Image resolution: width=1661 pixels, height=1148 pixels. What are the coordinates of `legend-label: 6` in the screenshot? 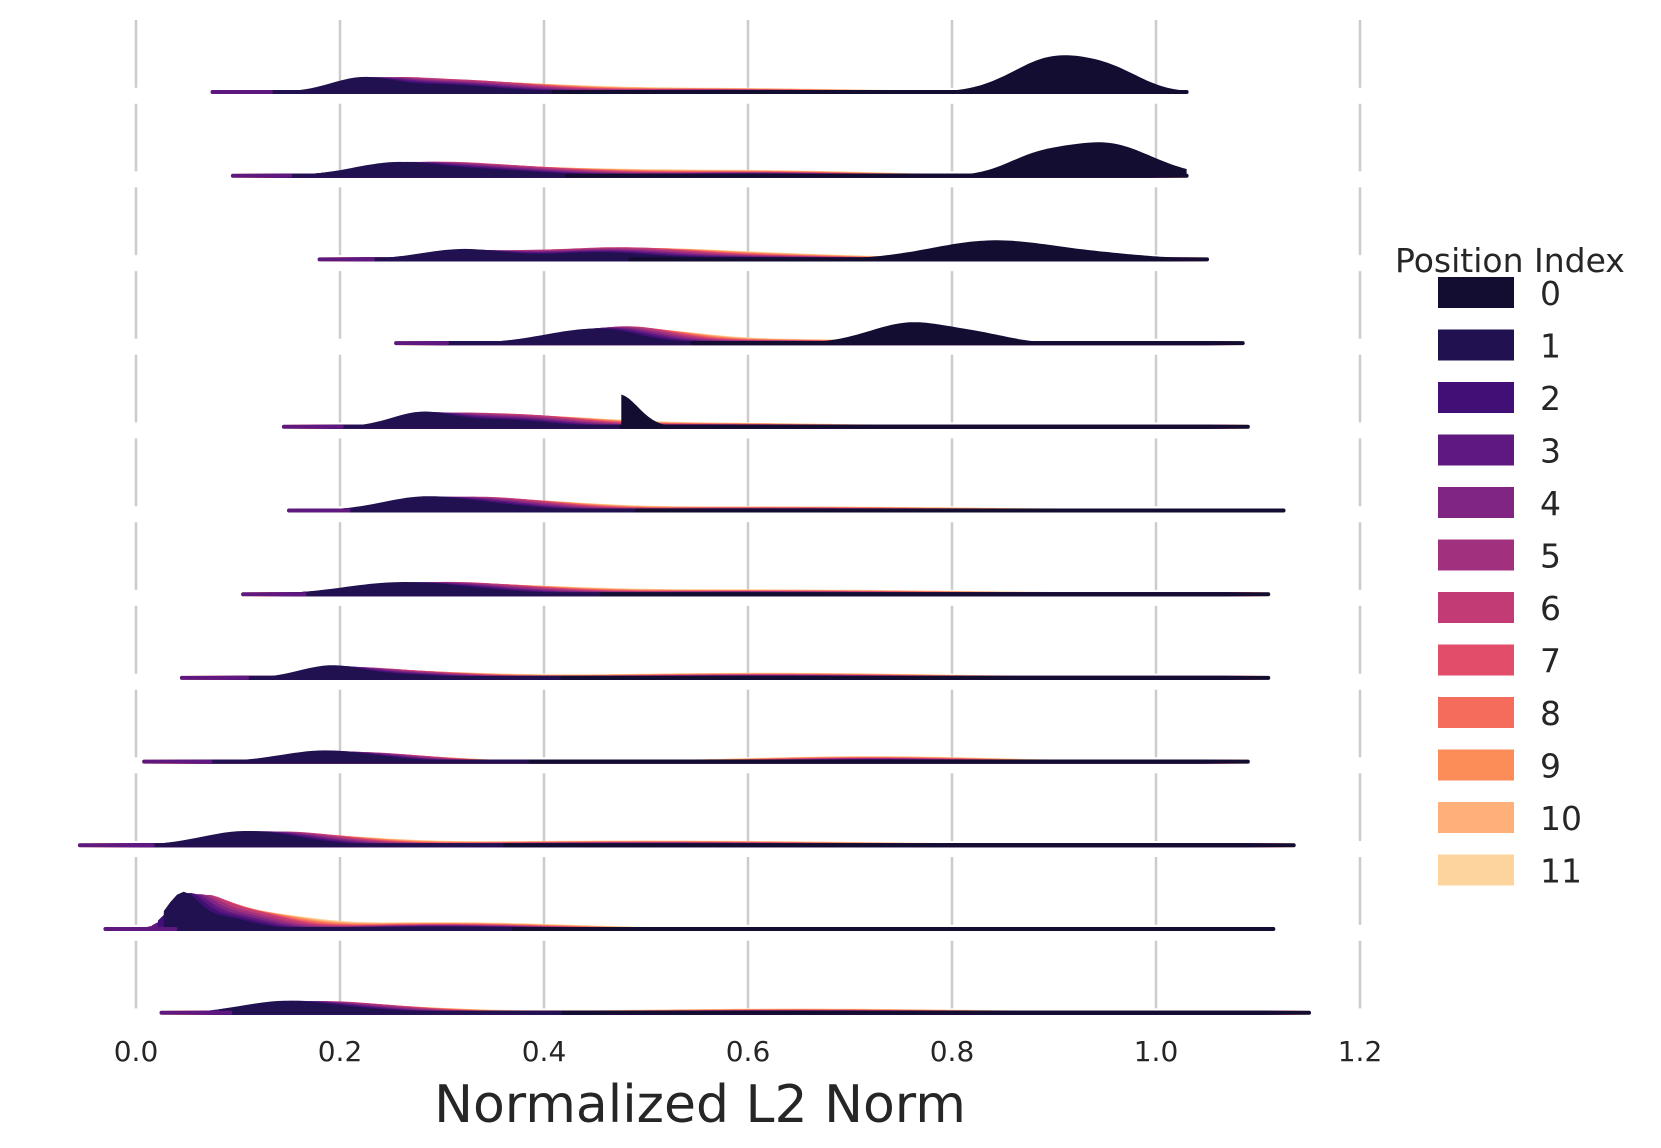 It's located at (1550, 608).